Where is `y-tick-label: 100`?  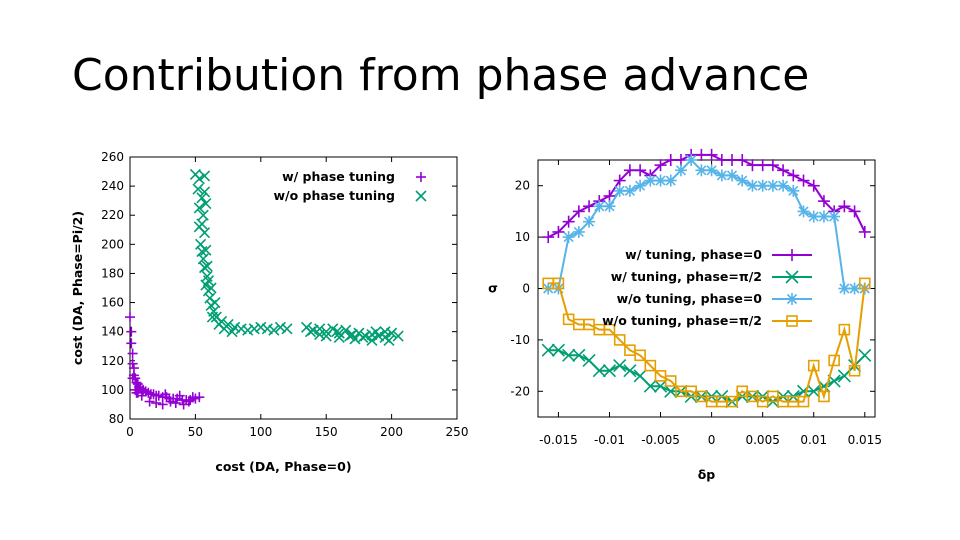
y-tick-label: 100 is located at coordinates (112, 390).